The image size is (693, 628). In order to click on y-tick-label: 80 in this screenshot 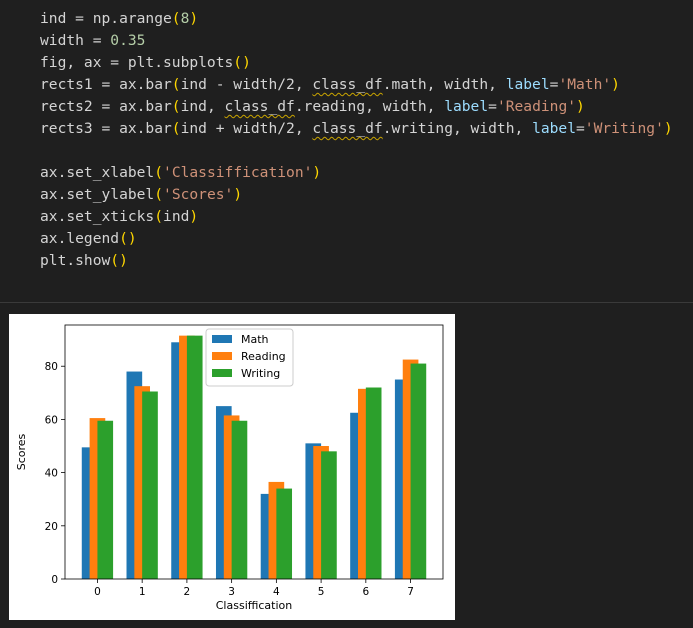, I will do `click(51, 367)`.